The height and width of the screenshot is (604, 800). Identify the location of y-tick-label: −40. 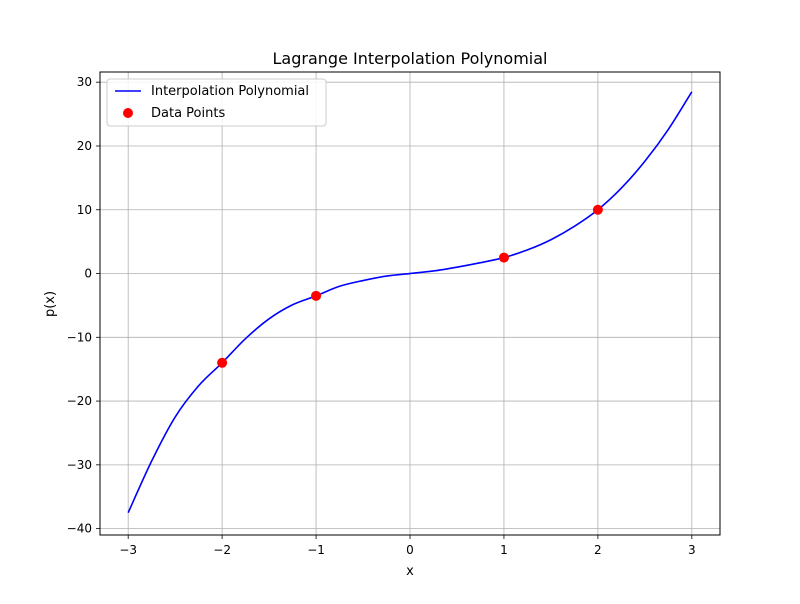
(79, 529).